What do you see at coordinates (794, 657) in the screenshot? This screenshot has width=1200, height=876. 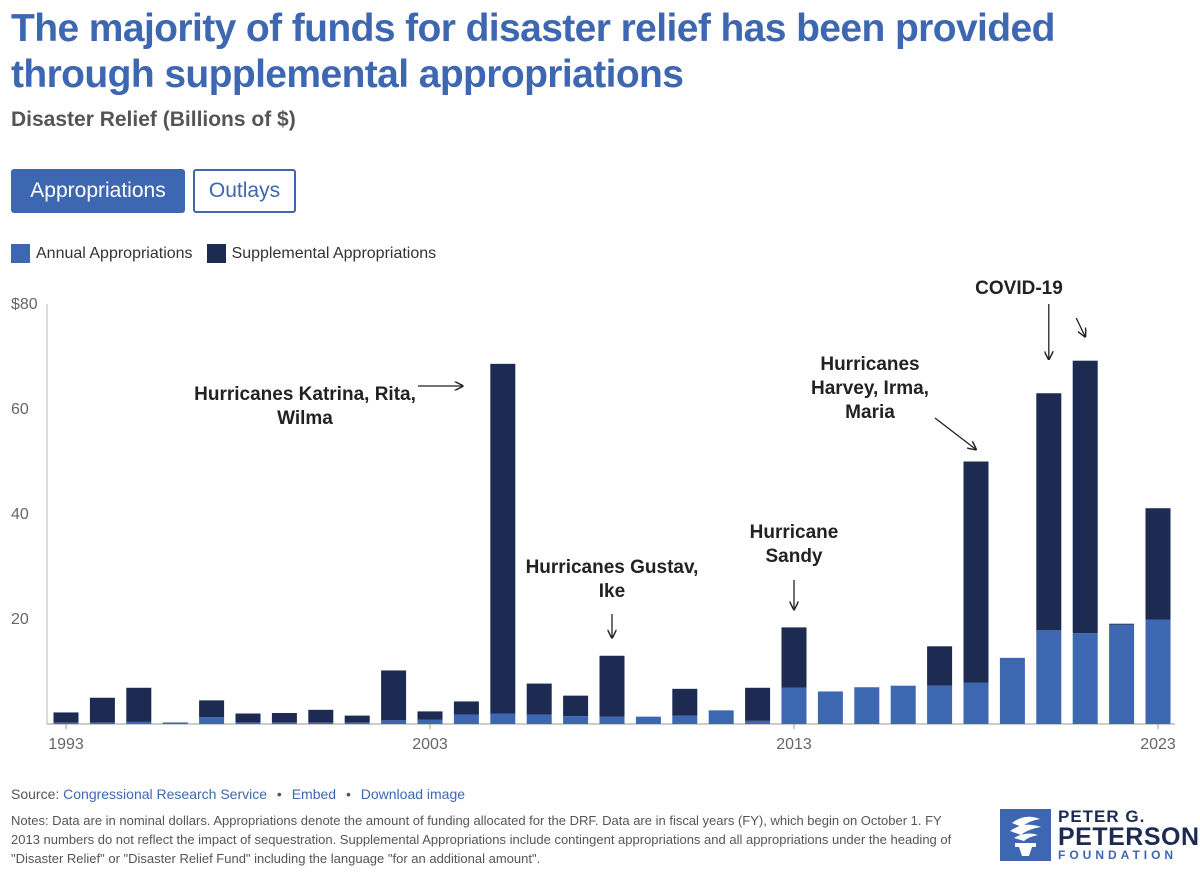 I see `bar-supplemental-2013` at bounding box center [794, 657].